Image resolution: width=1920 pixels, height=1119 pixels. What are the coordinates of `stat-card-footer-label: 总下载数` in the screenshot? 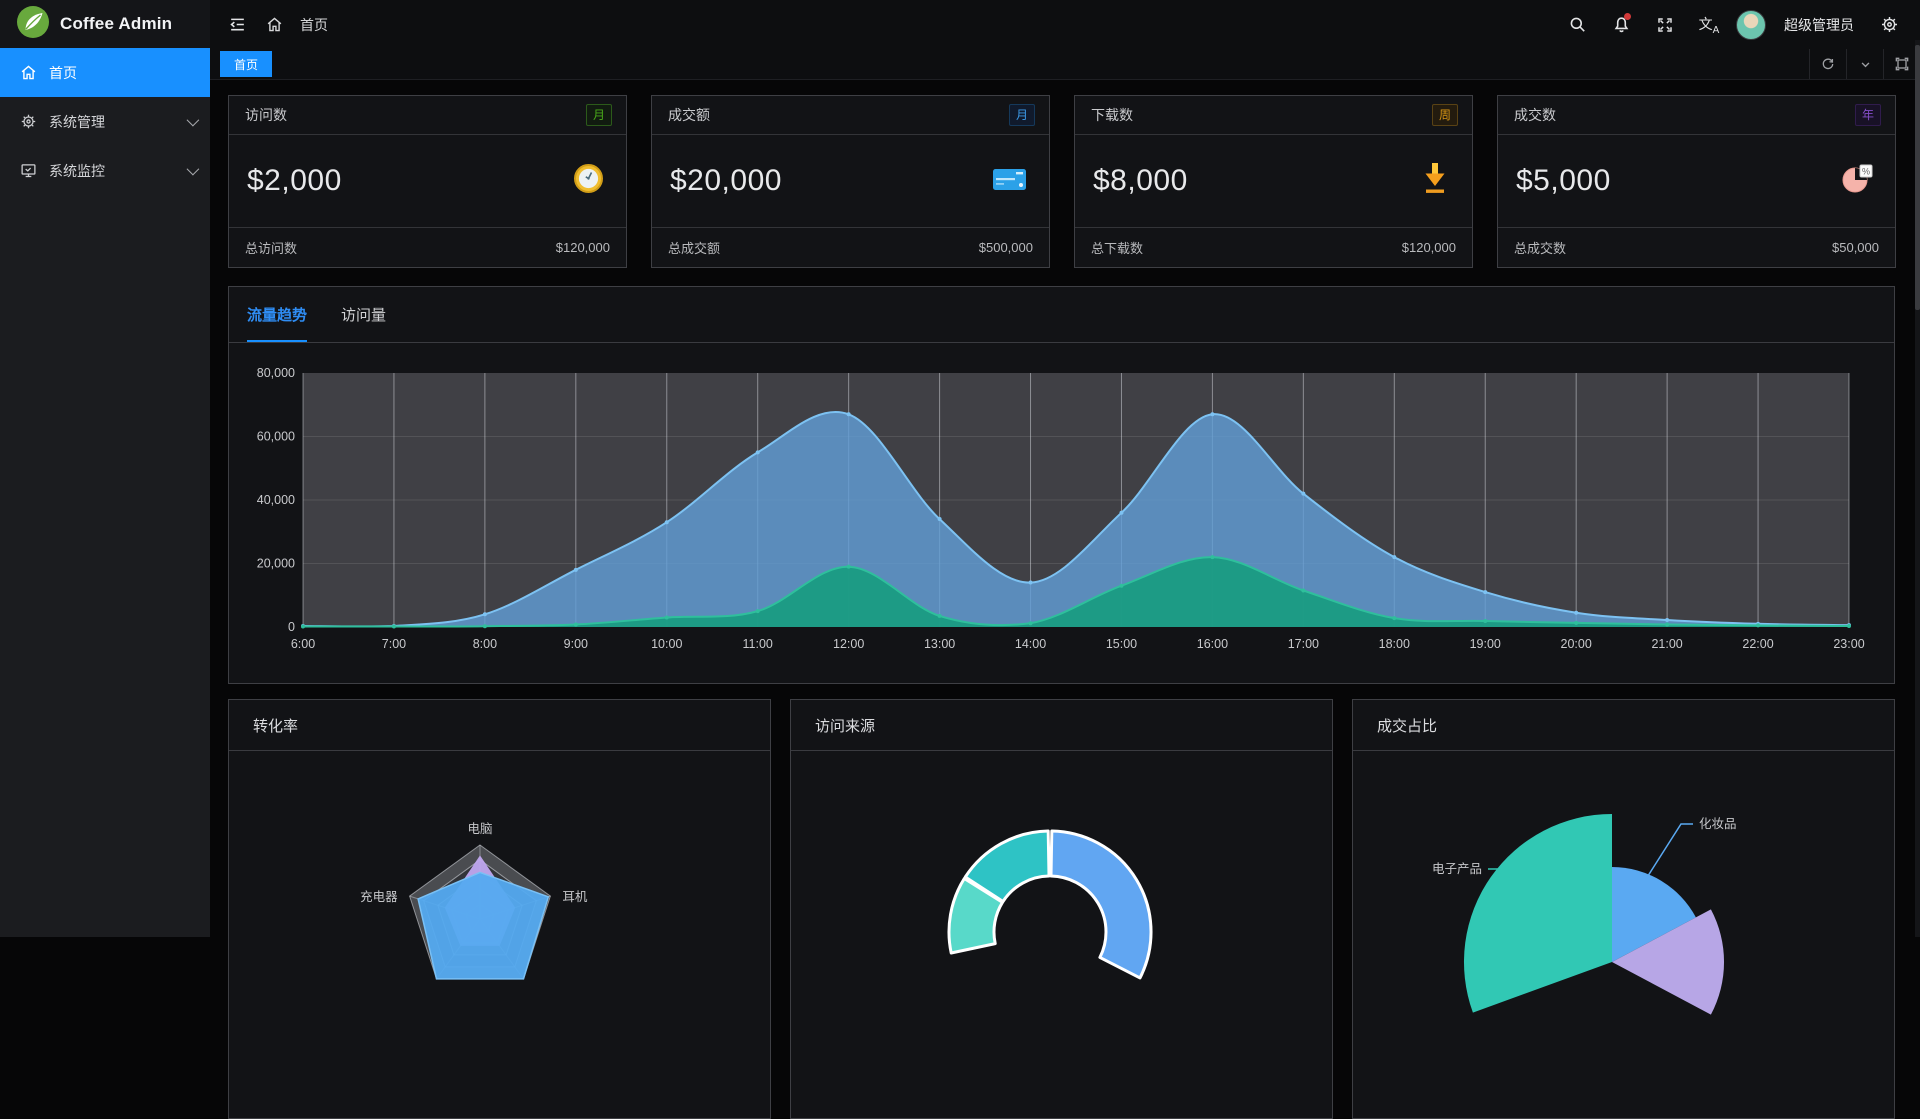 It's located at (1117, 248).